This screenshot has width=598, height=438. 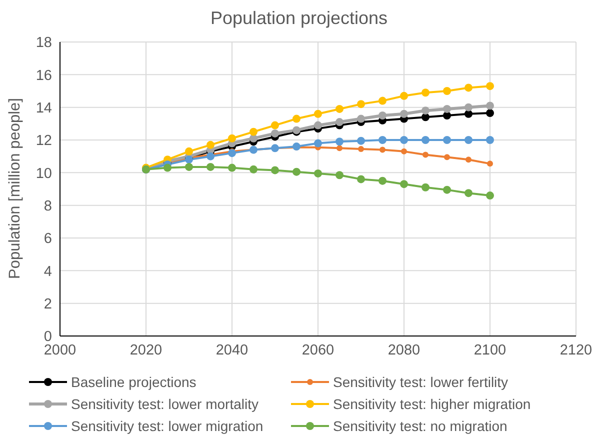 I want to click on legend-label: Sensitivity test: higher migration, so click(x=432, y=404).